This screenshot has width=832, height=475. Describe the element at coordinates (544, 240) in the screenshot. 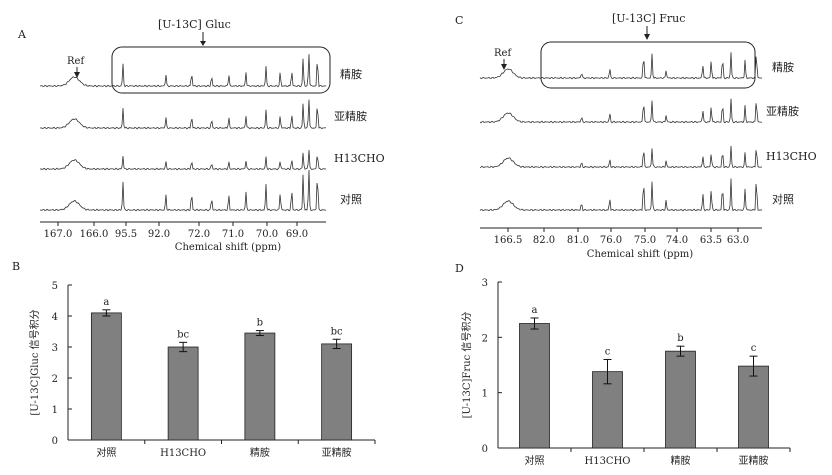

I see `panel-c-x-tick-label: 82.0` at that location.